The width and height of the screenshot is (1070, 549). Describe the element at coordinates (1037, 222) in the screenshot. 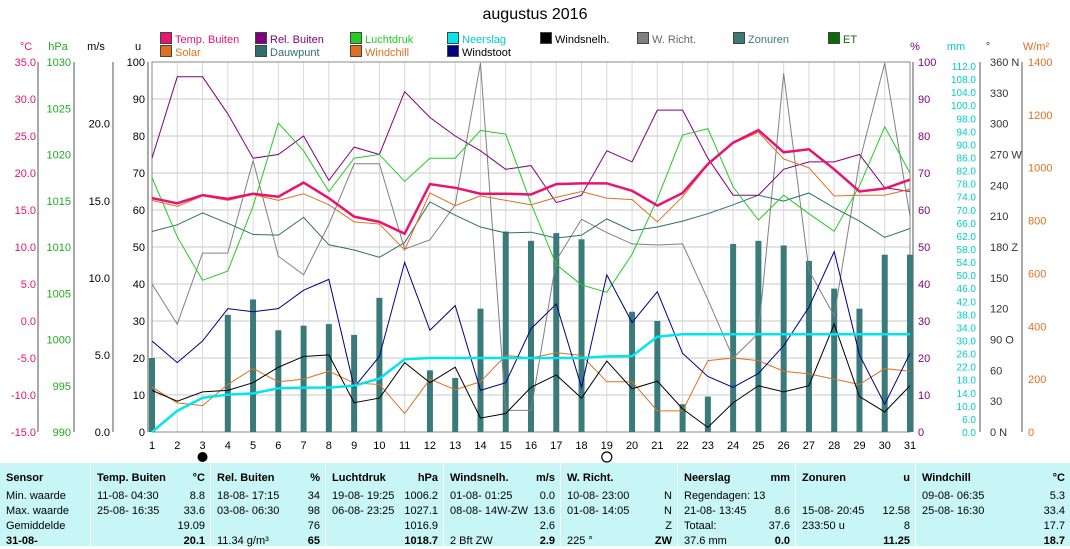

I see `wm2-axis-tick-label: 800` at that location.